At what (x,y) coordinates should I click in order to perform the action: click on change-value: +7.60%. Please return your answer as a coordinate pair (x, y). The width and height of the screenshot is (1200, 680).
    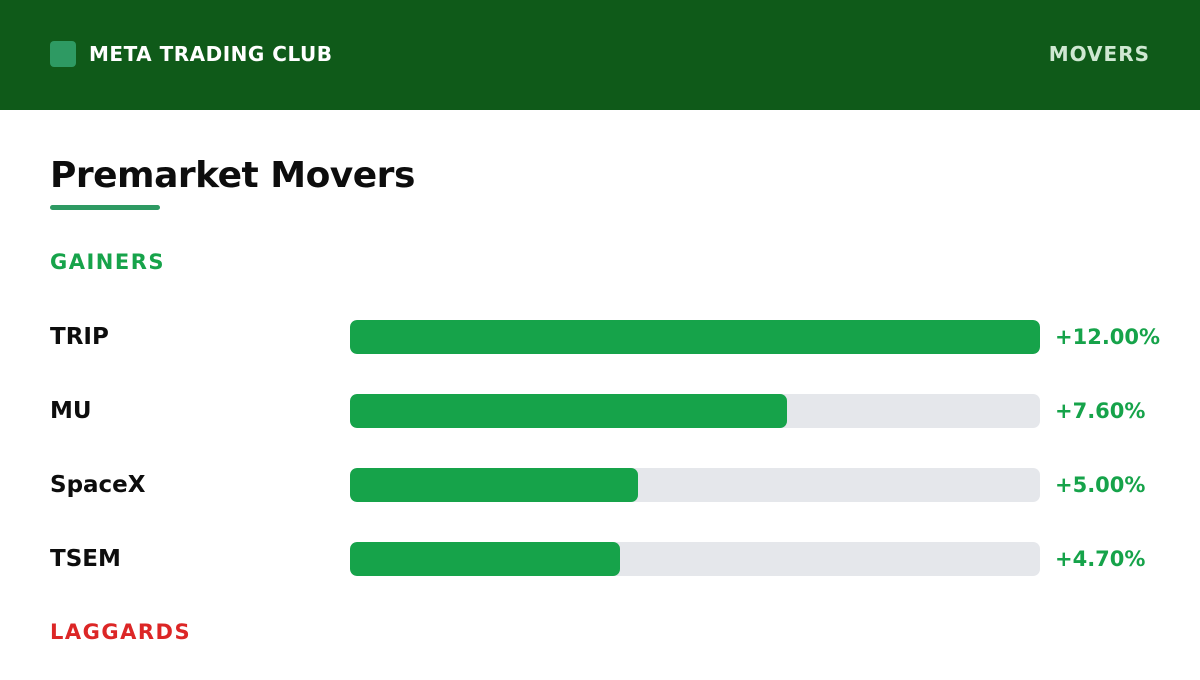
    Looking at the image, I should click on (1100, 411).